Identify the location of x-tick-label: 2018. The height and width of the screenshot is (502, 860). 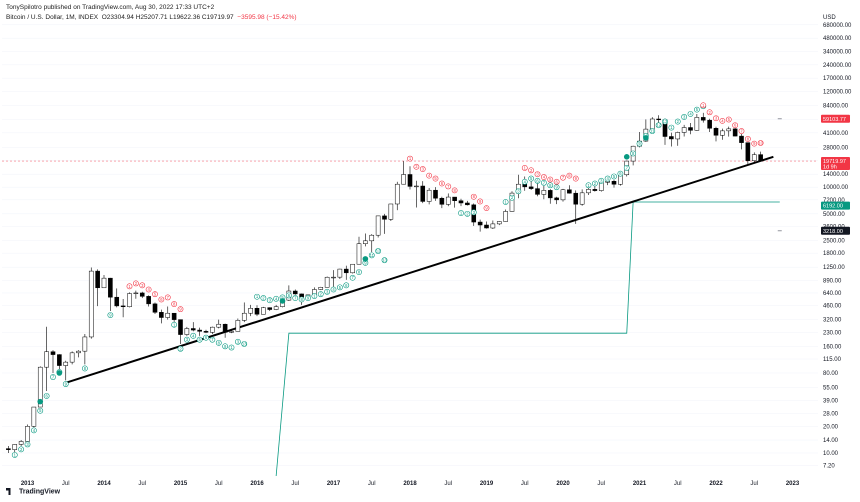
(410, 484).